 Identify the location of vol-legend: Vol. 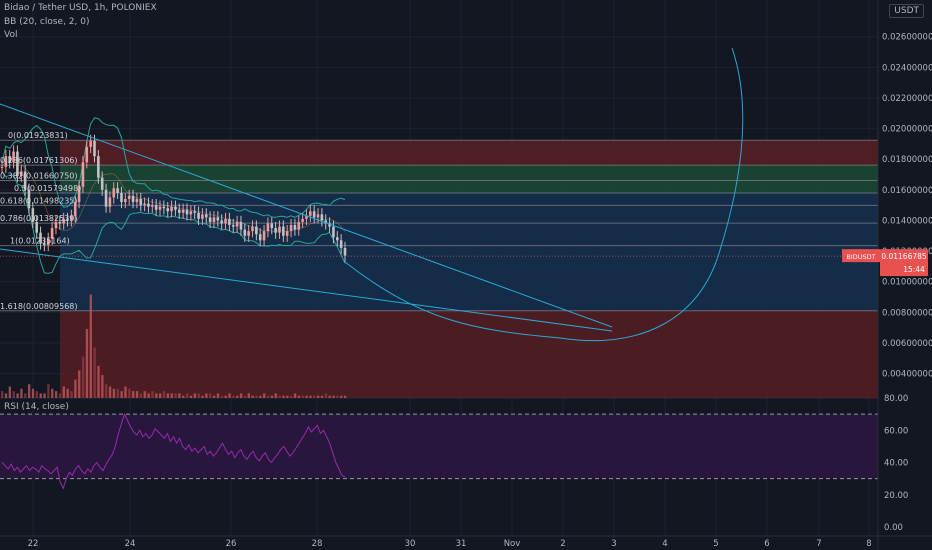
(11, 35).